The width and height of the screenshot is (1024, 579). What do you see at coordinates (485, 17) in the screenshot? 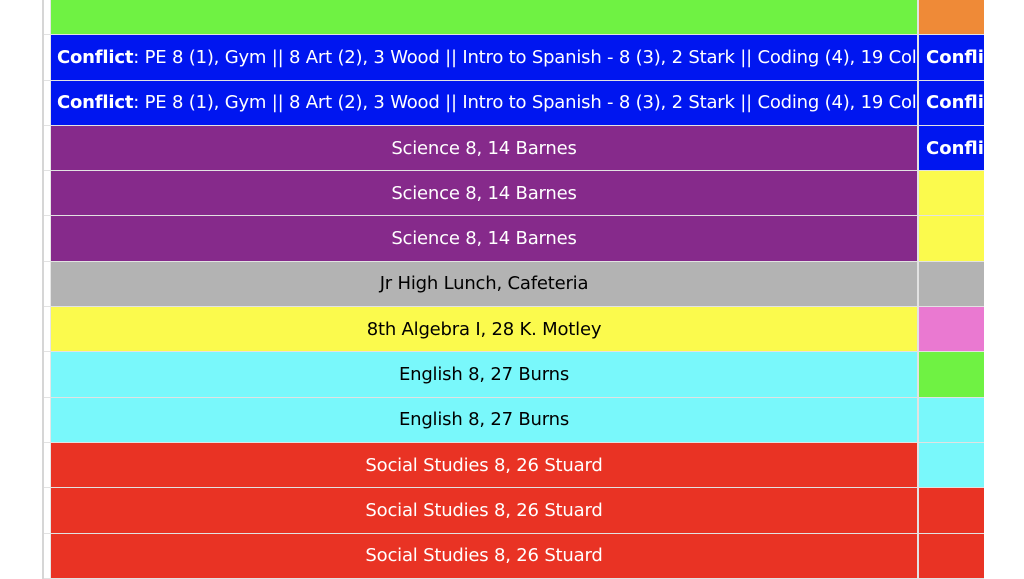
I see `schedule-cell` at bounding box center [485, 17].